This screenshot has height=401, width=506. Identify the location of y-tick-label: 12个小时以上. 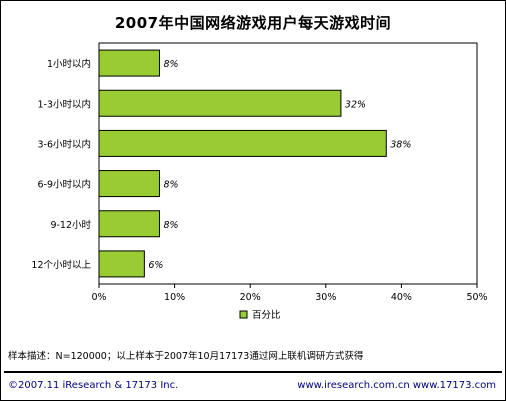
(61, 265).